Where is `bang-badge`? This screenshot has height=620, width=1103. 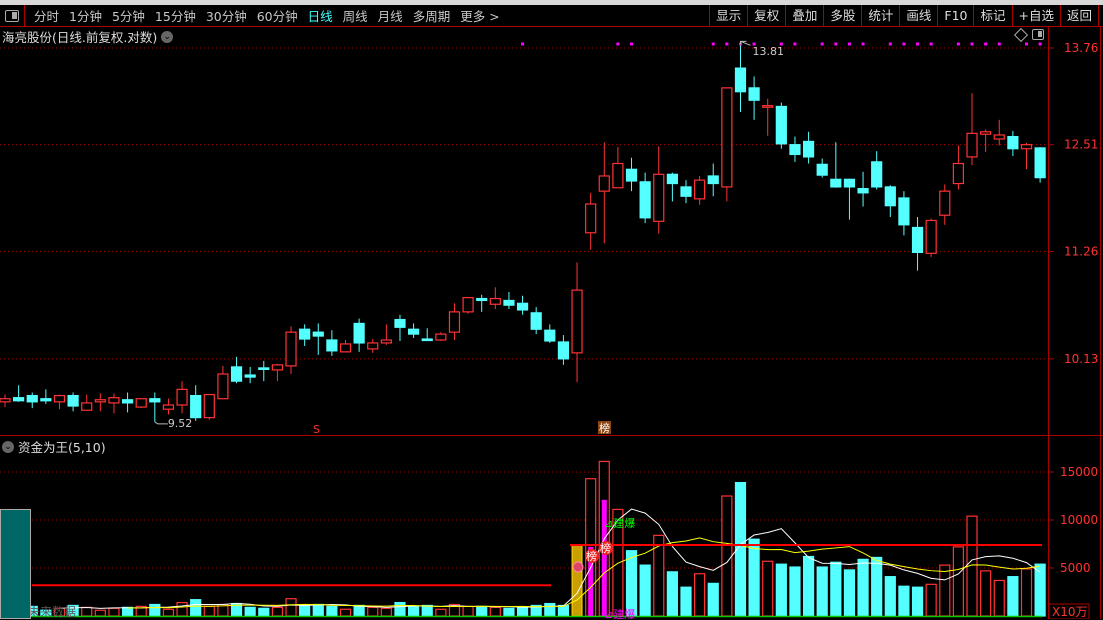
bang-badge is located at coordinates (606, 548).